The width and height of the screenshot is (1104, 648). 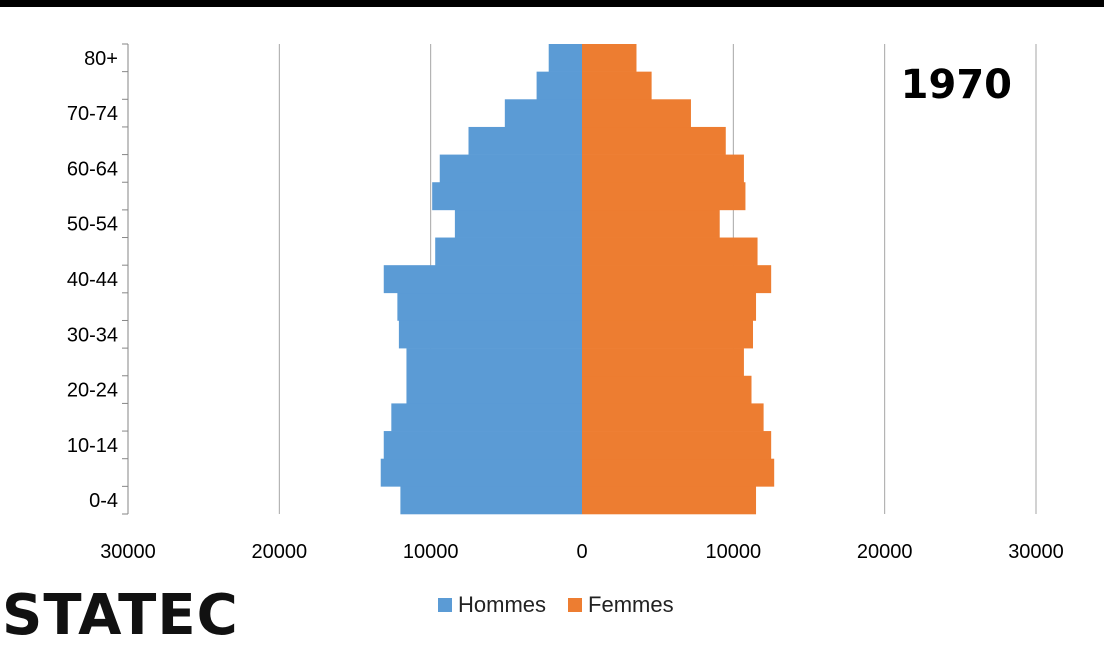 I want to click on y-tick-label: 60-64, so click(x=92, y=169).